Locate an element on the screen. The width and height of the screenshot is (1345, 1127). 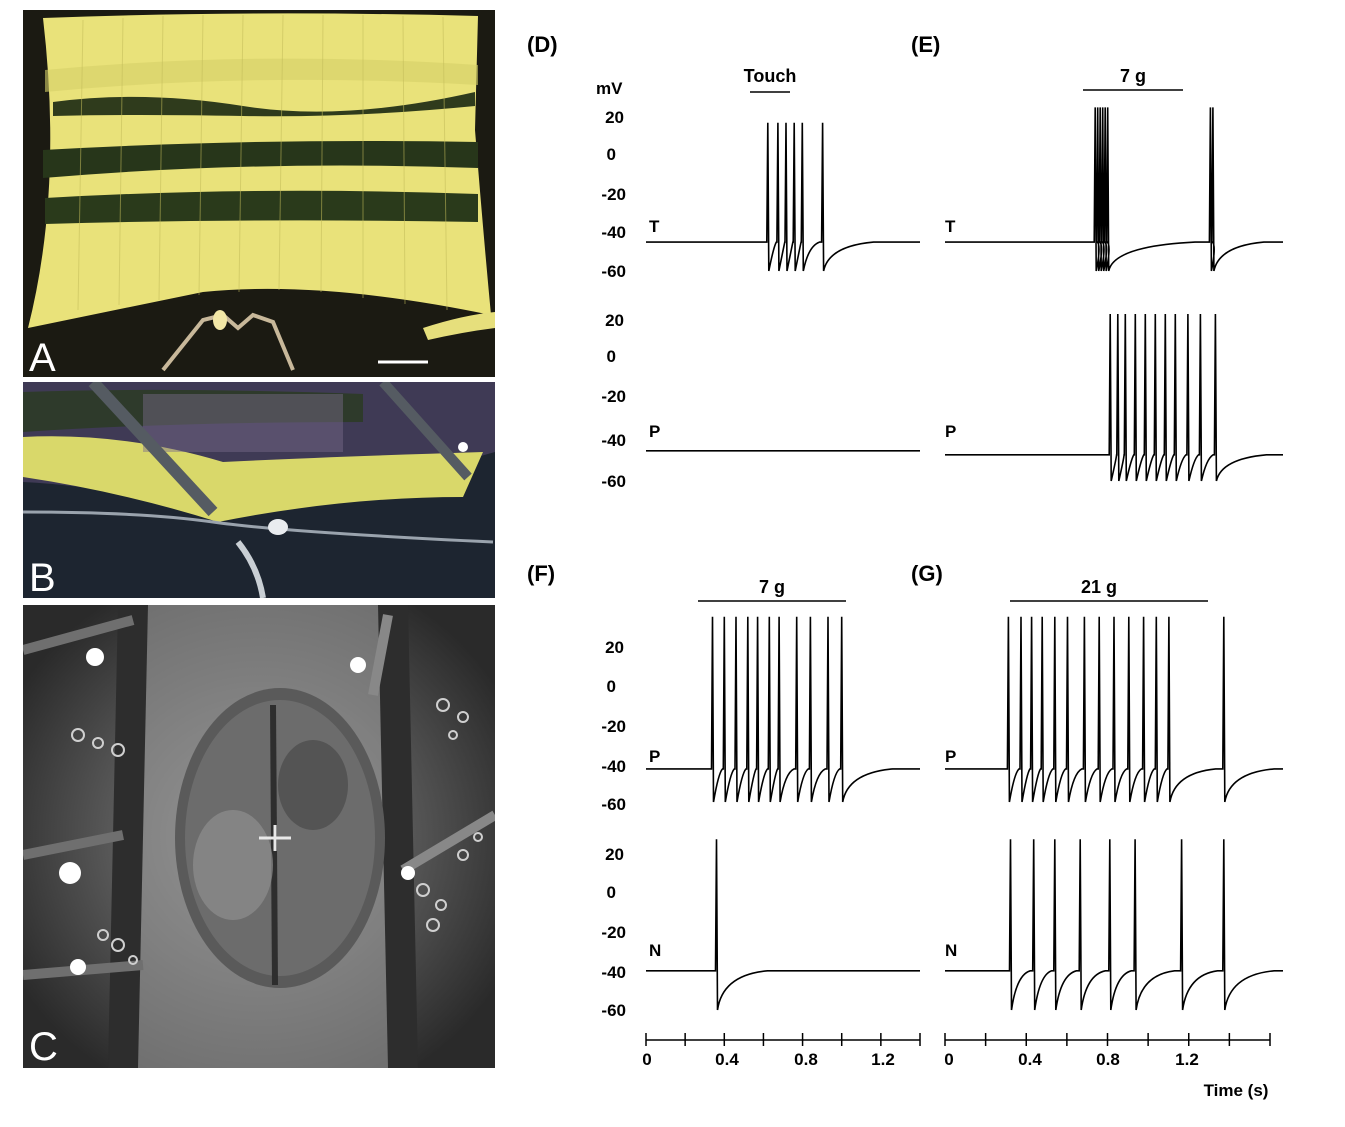
time-tick-g-1: 0.4 is located at coordinates (1030, 1059).